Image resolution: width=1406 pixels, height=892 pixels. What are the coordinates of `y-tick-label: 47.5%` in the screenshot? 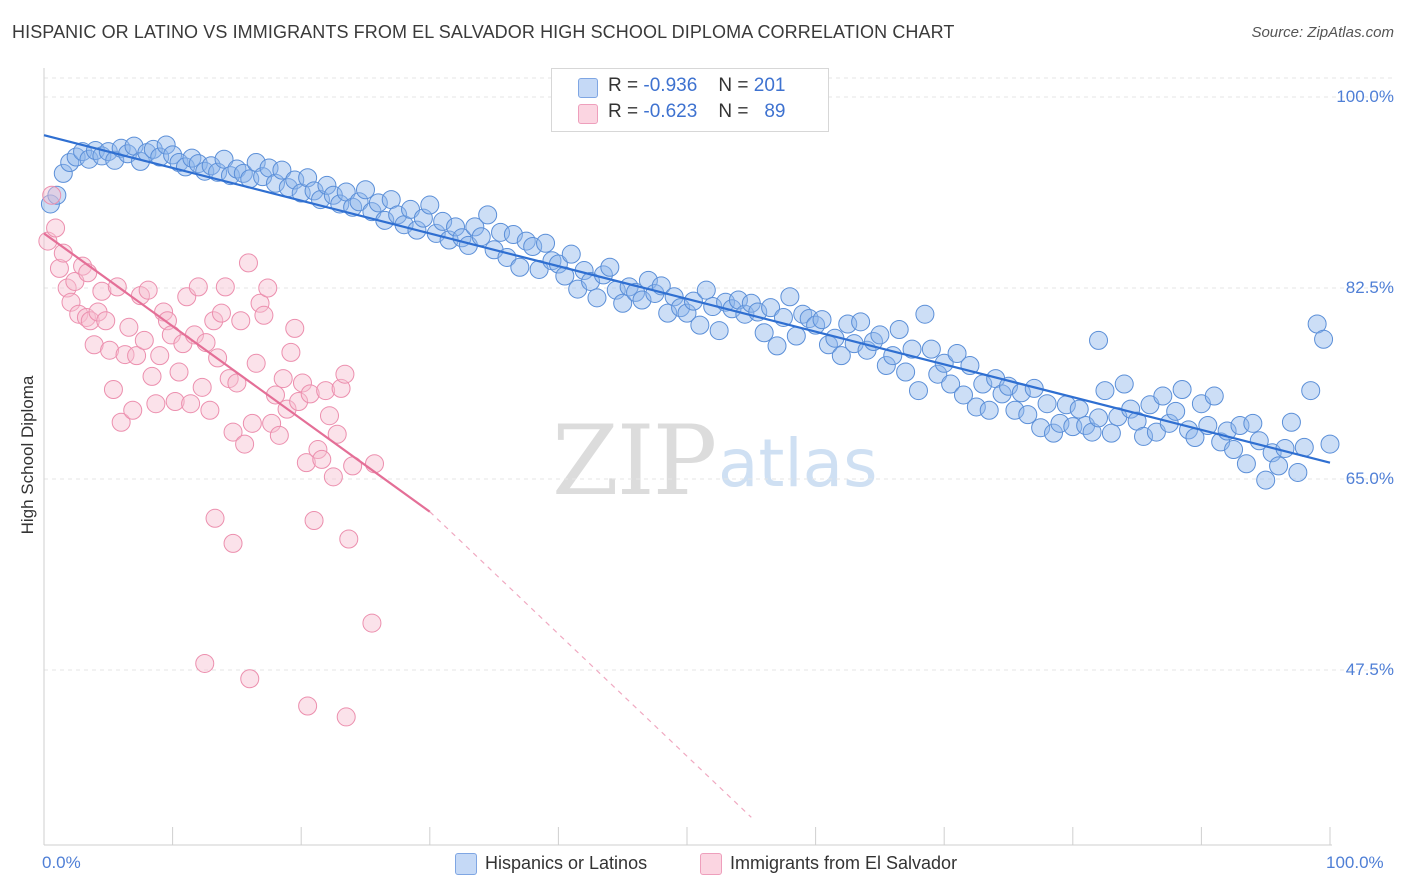 It's located at (1369, 669).